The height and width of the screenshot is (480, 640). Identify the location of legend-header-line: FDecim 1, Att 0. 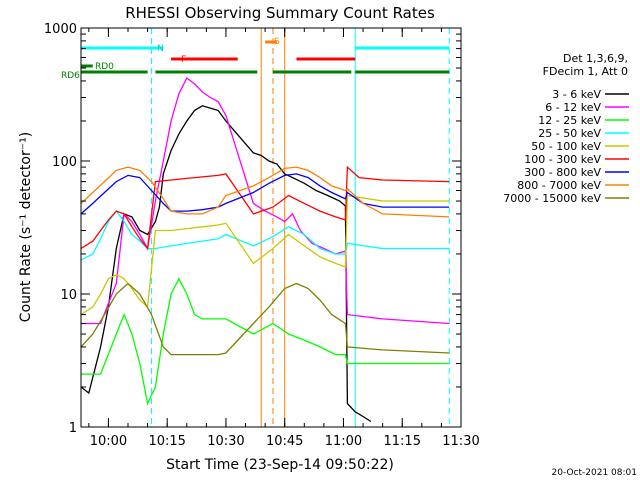
(585, 71).